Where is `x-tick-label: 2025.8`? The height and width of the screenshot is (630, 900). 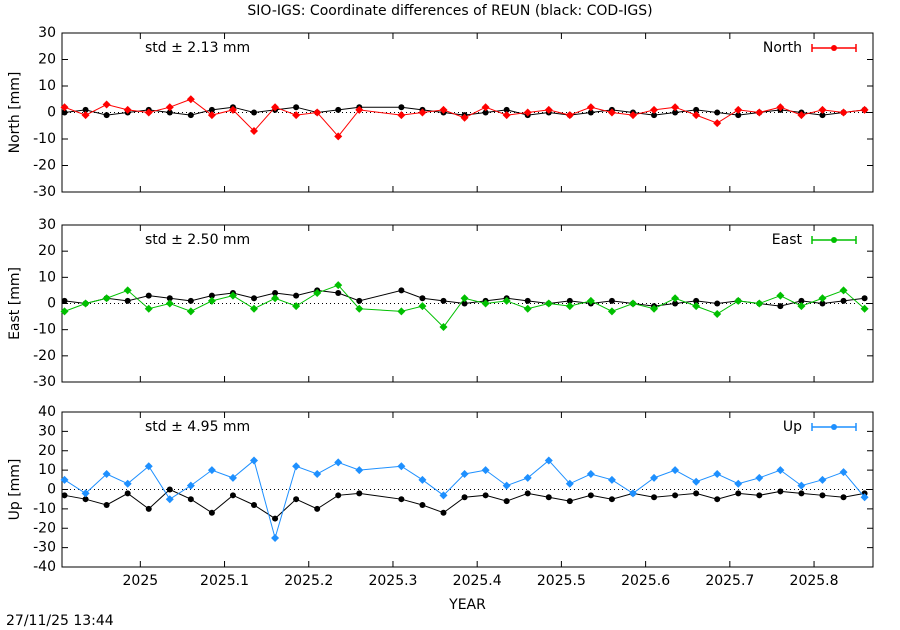
x-tick-label: 2025.8 is located at coordinates (814, 581).